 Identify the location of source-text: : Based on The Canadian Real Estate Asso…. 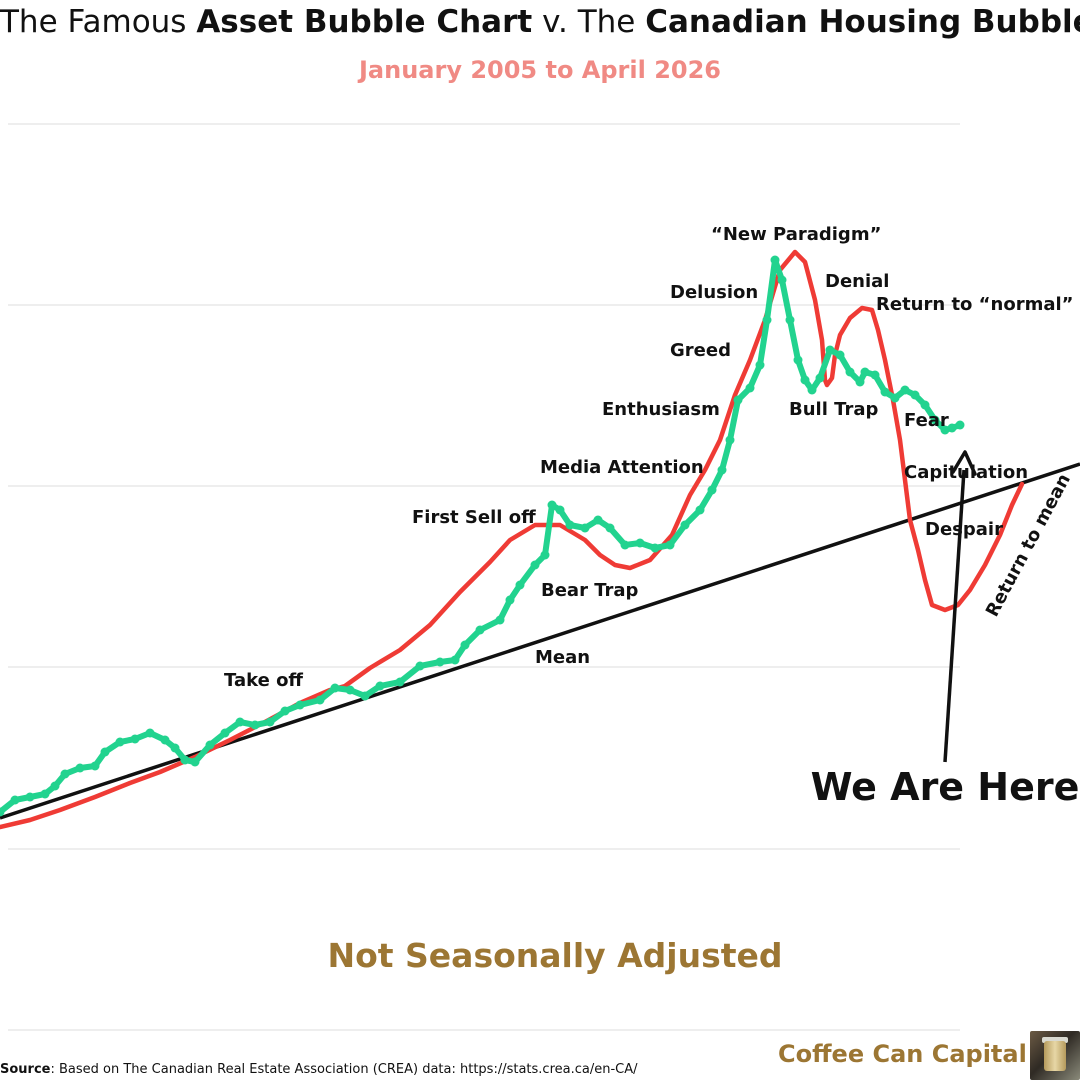
(344, 1069).